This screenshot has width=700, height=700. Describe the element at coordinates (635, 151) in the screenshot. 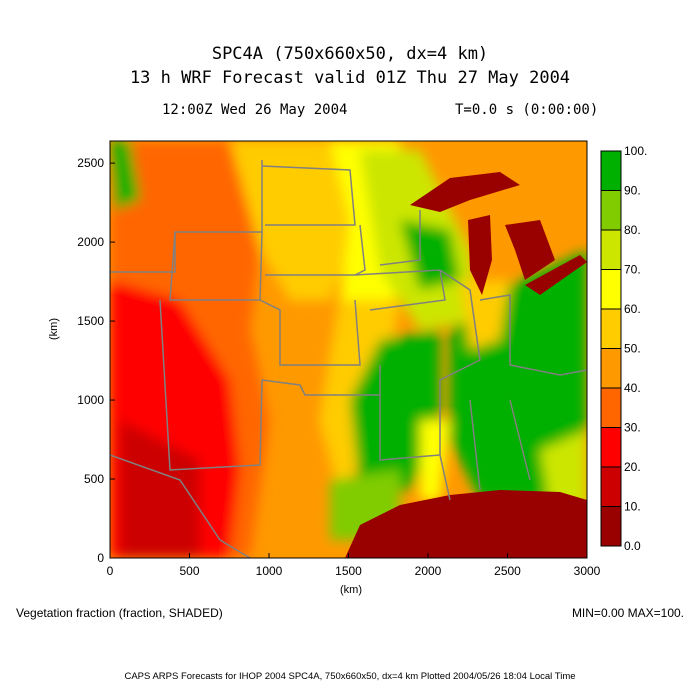

I see `colorbar-label: 100.` at that location.